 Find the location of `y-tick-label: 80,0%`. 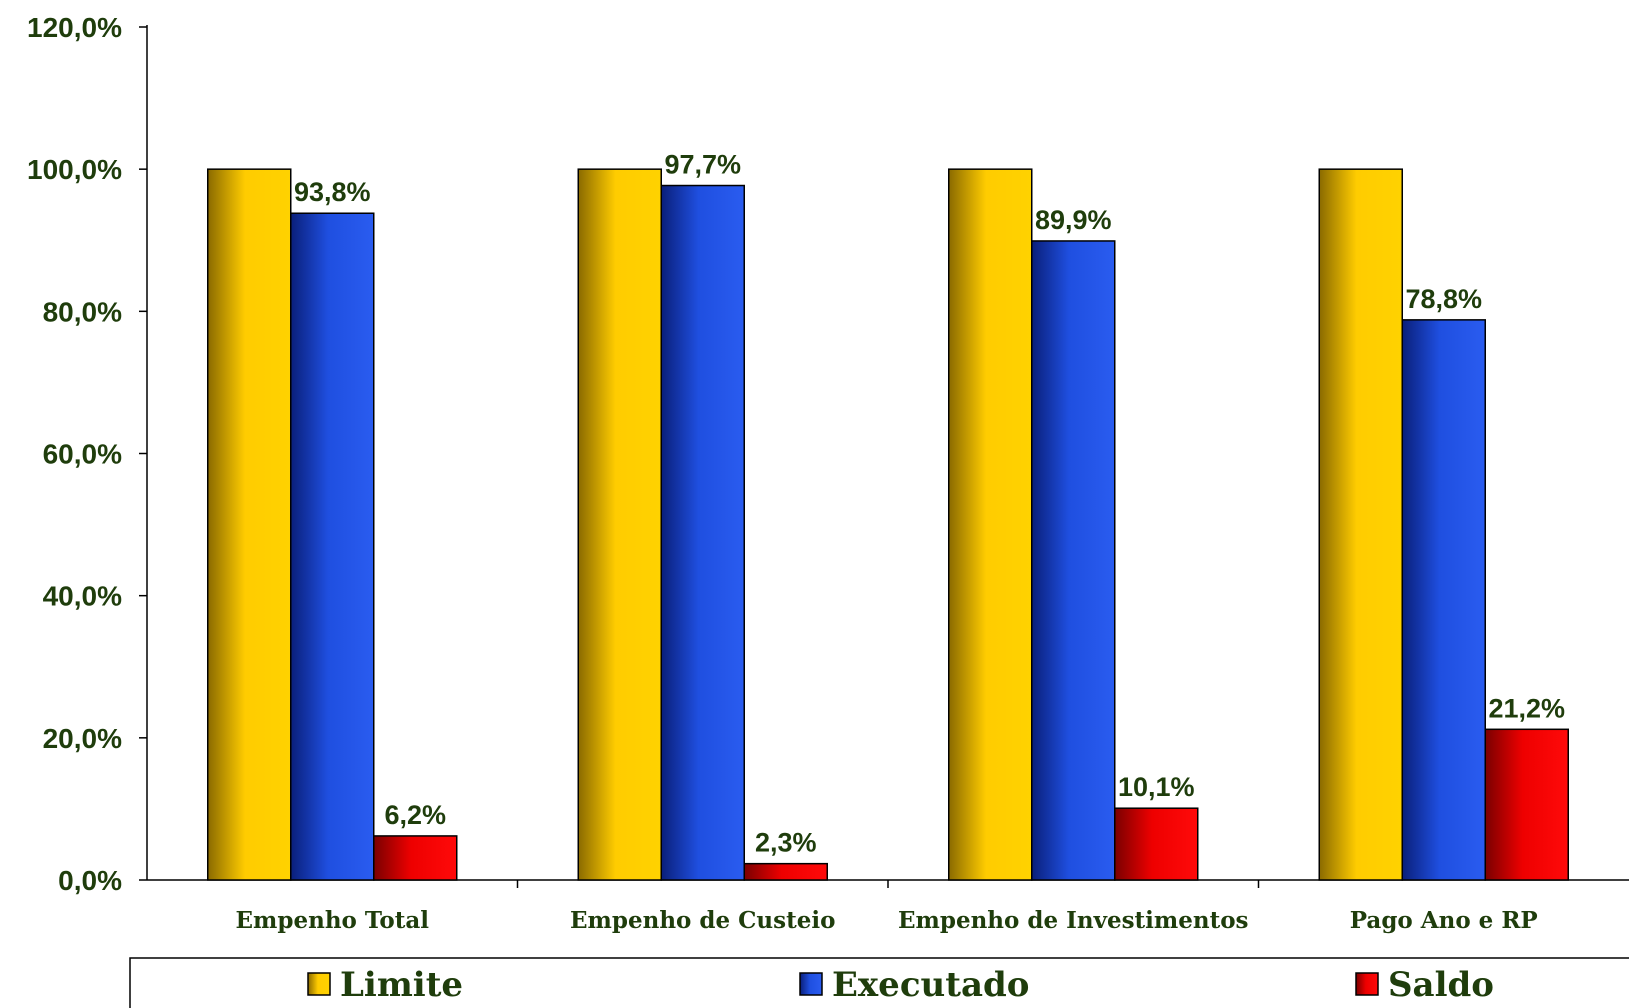

y-tick-label: 80,0% is located at coordinates (82, 311).